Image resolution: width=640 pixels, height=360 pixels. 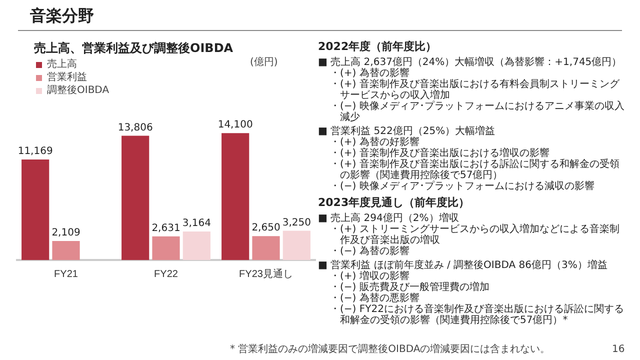 What do you see at coordinates (470, 62) in the screenshot?
I see `text: ■ 売上高 2,637億円（24%）大幅増収（為替影響：+1,745億円）` at bounding box center [470, 62].